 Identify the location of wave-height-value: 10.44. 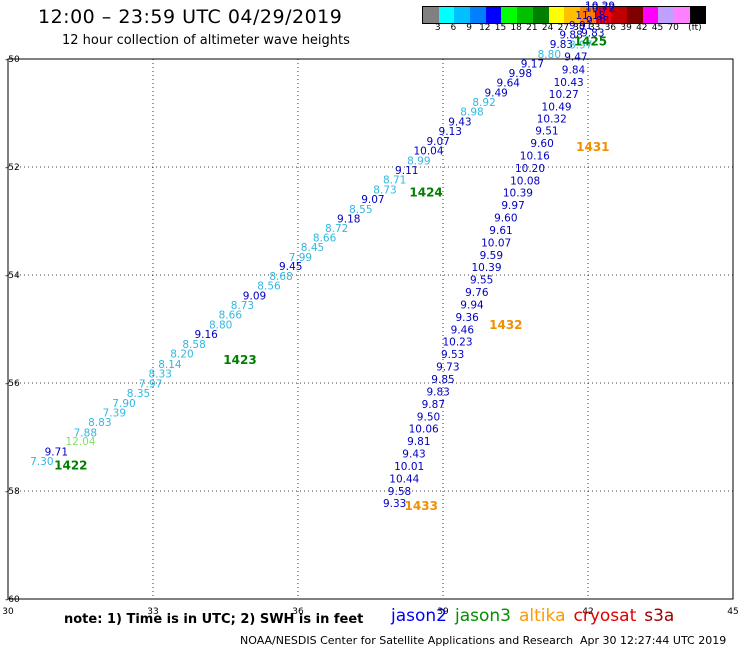
(404, 479).